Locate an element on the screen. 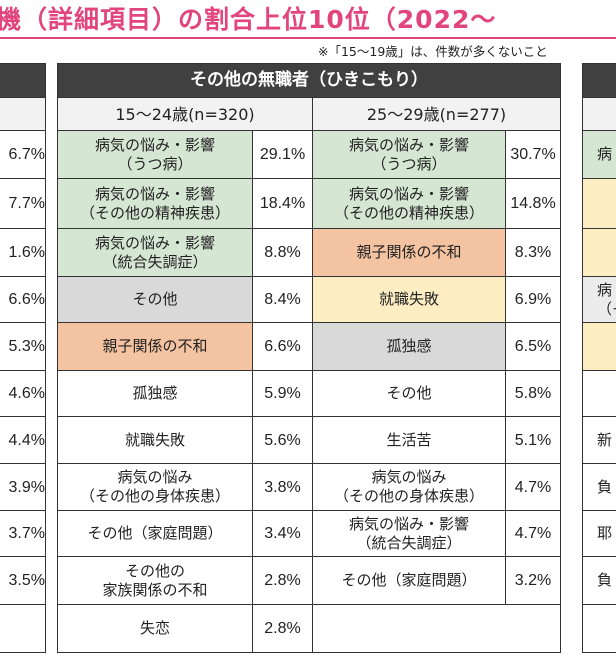 The width and height of the screenshot is (616, 660). value-cell: 6.9% is located at coordinates (533, 299).